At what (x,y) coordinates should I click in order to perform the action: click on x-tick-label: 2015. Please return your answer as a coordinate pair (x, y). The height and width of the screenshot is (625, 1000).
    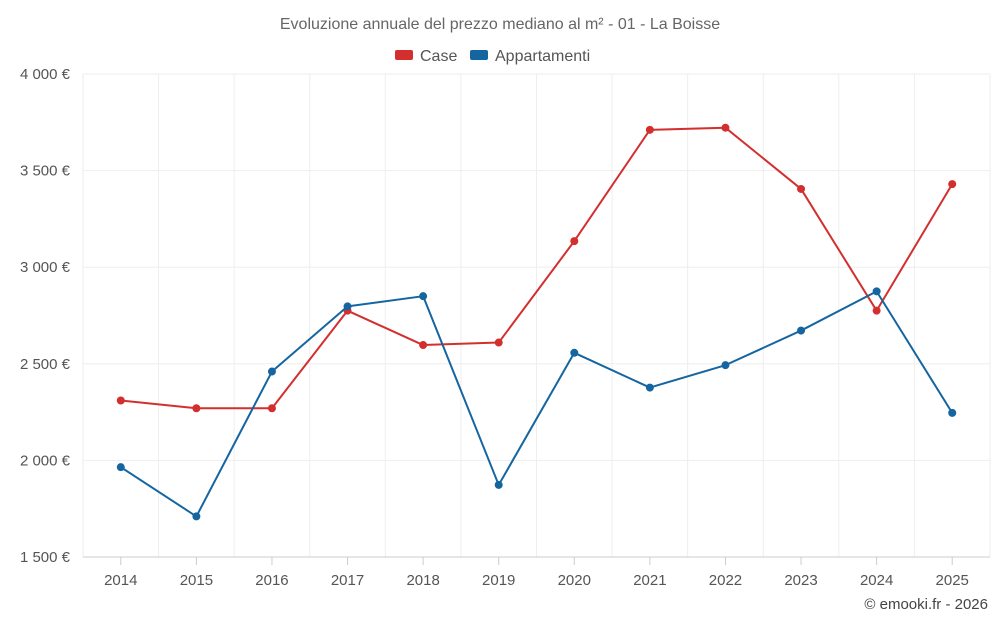
    Looking at the image, I should click on (196, 580).